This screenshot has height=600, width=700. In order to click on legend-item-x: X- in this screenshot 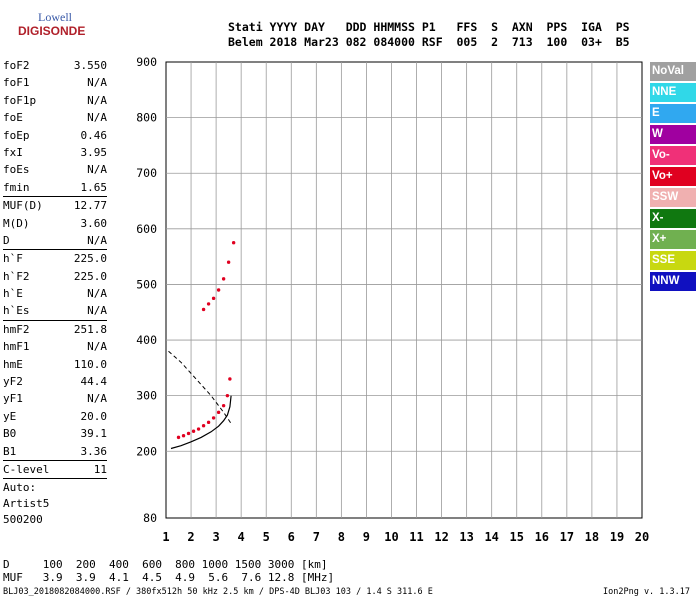, I will do `click(673, 218)`.